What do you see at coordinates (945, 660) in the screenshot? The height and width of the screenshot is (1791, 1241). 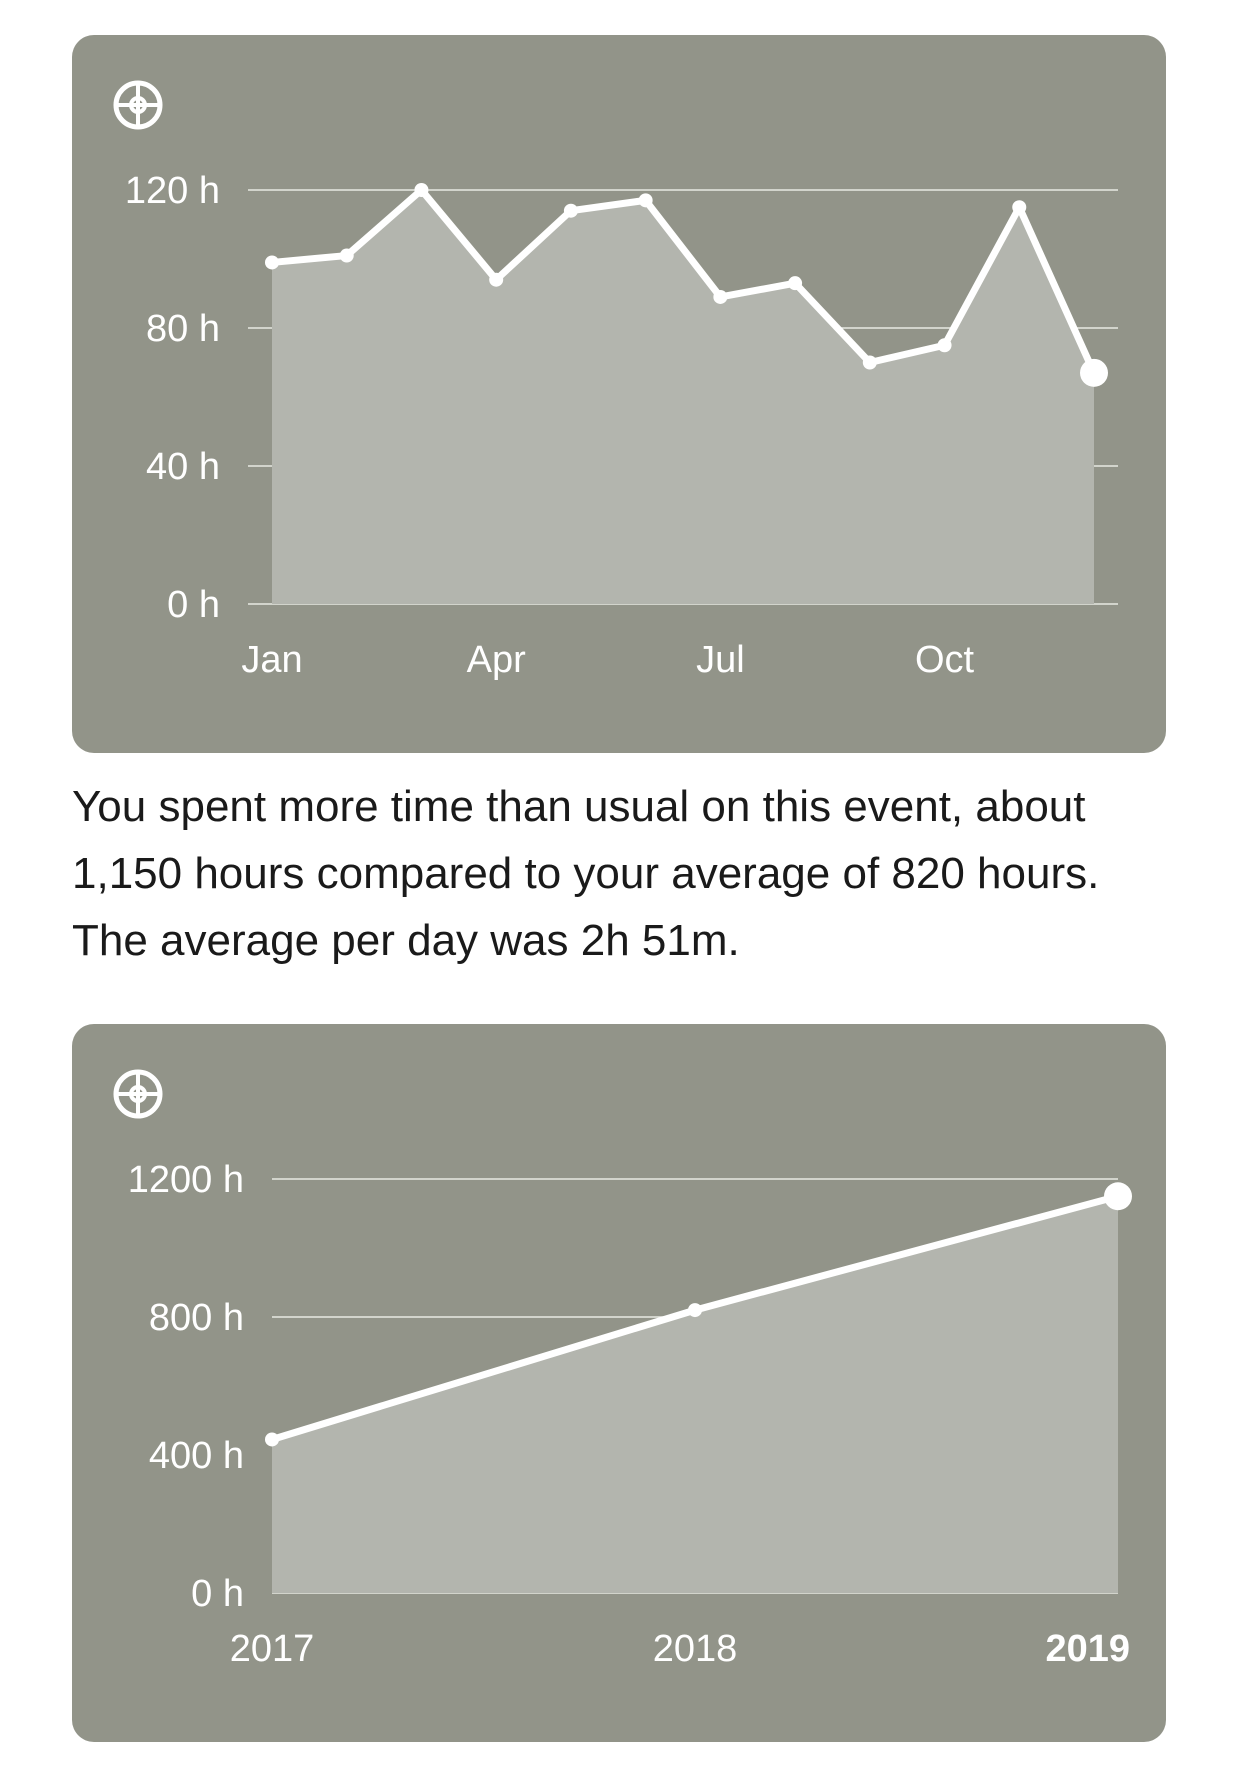 I see `x-tick-label: Oct` at bounding box center [945, 660].